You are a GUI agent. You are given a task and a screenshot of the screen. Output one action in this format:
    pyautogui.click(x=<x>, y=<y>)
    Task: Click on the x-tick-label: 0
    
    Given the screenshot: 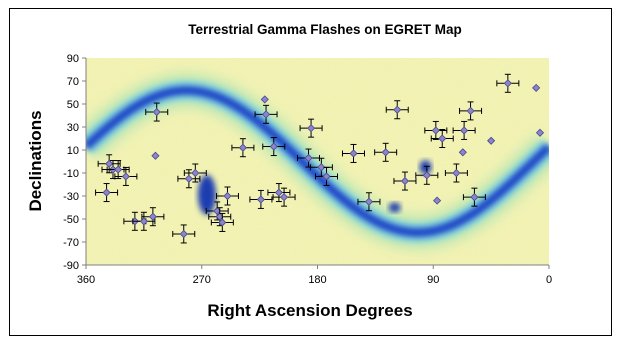 What is the action you would take?
    pyautogui.click(x=549, y=280)
    